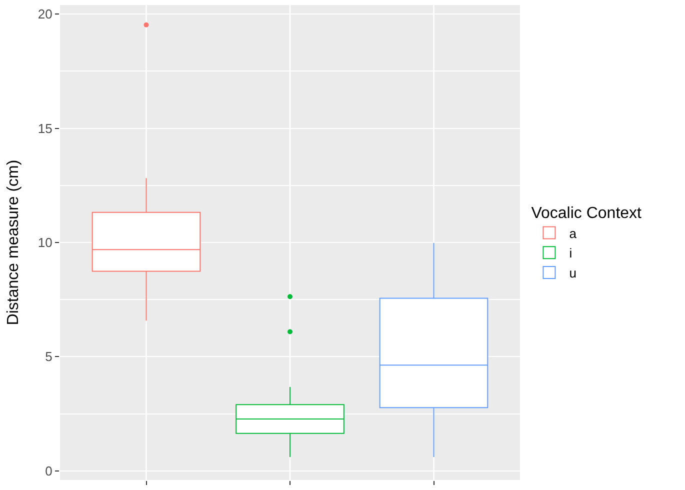 The width and height of the screenshot is (685, 490). I want to click on y-tick-label: 0, so click(48, 470).